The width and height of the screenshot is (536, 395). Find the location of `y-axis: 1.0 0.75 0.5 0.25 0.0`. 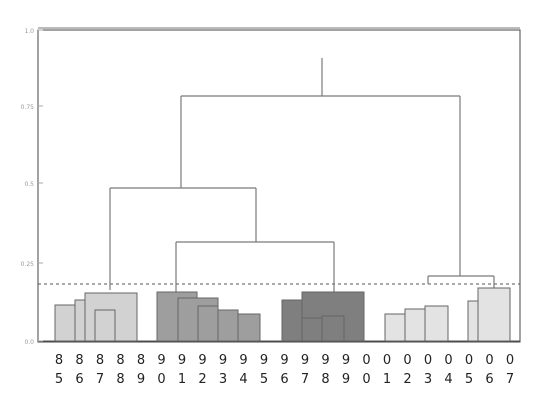

y-axis: 1.0 0.75 0.5 0.25 0.0 is located at coordinates (32, 187).